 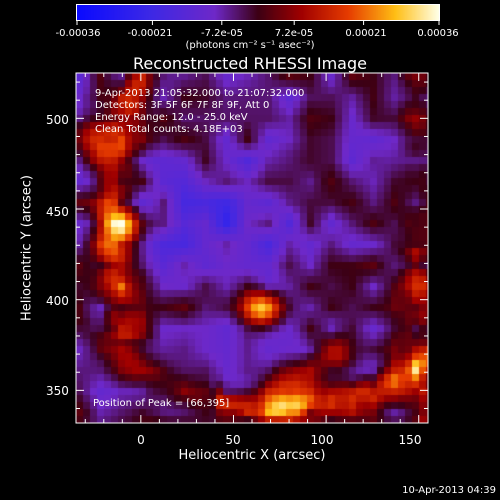 I want to click on colorbar-tick-label: 0.00036, so click(x=438, y=33).